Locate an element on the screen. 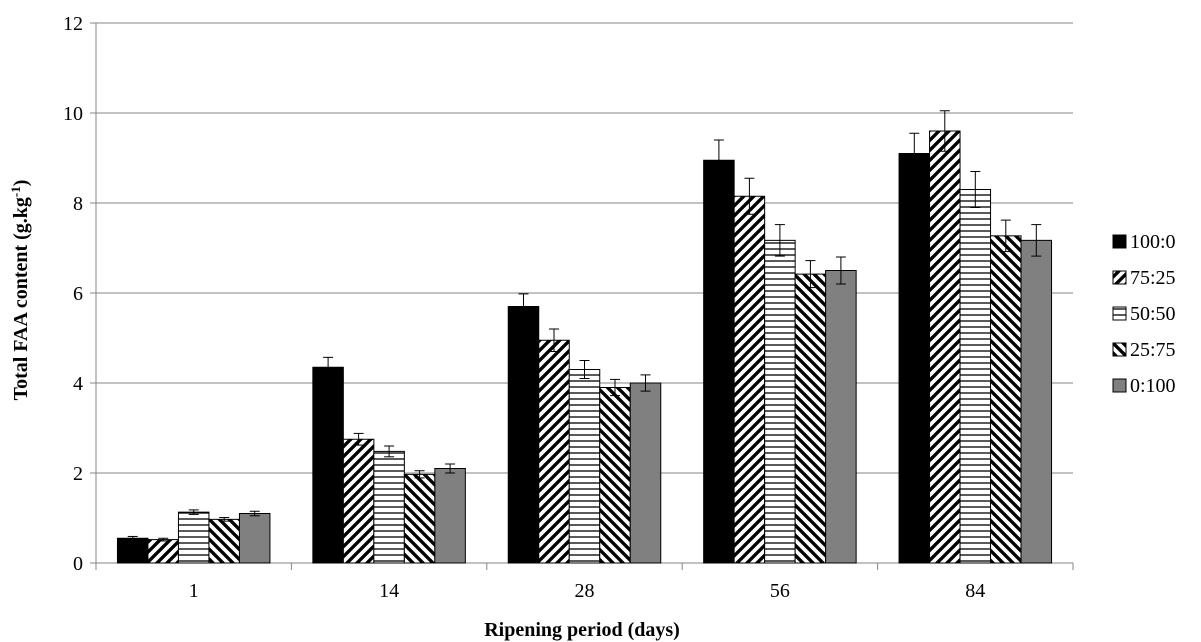  y-tick-label: 4 is located at coordinates (78, 384).